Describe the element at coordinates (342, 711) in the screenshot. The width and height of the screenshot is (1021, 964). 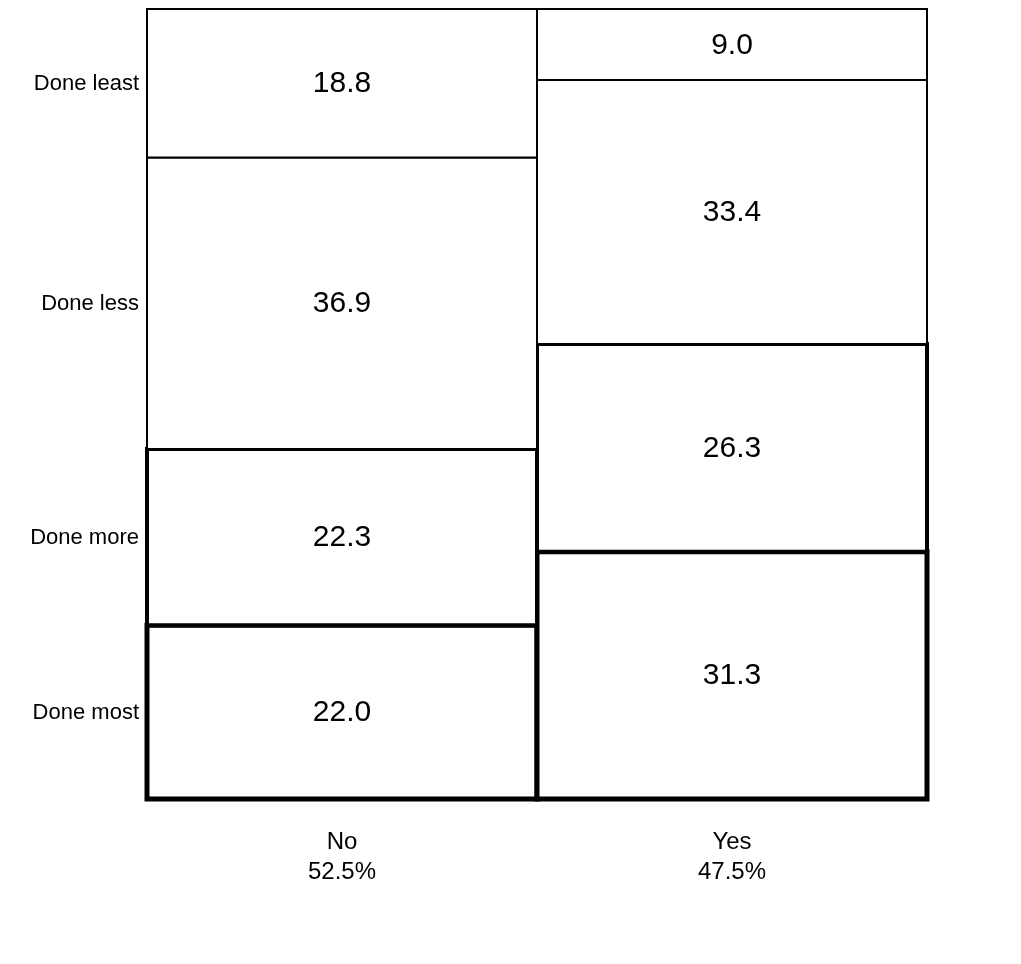
I see `data-label: 22.0` at that location.